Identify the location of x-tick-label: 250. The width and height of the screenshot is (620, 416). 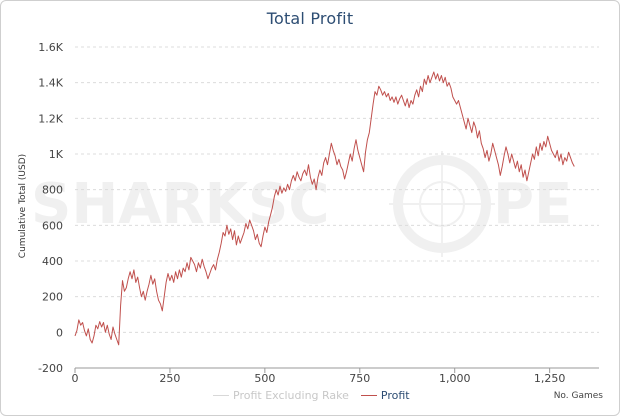
(169, 378).